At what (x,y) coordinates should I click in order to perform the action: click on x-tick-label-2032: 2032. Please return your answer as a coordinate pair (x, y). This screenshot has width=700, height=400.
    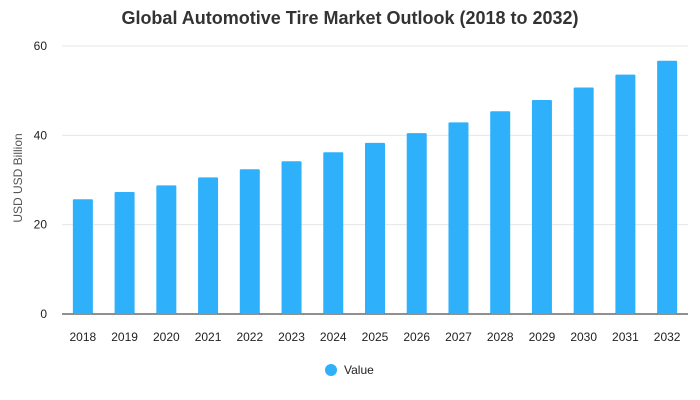
    Looking at the image, I should click on (667, 337).